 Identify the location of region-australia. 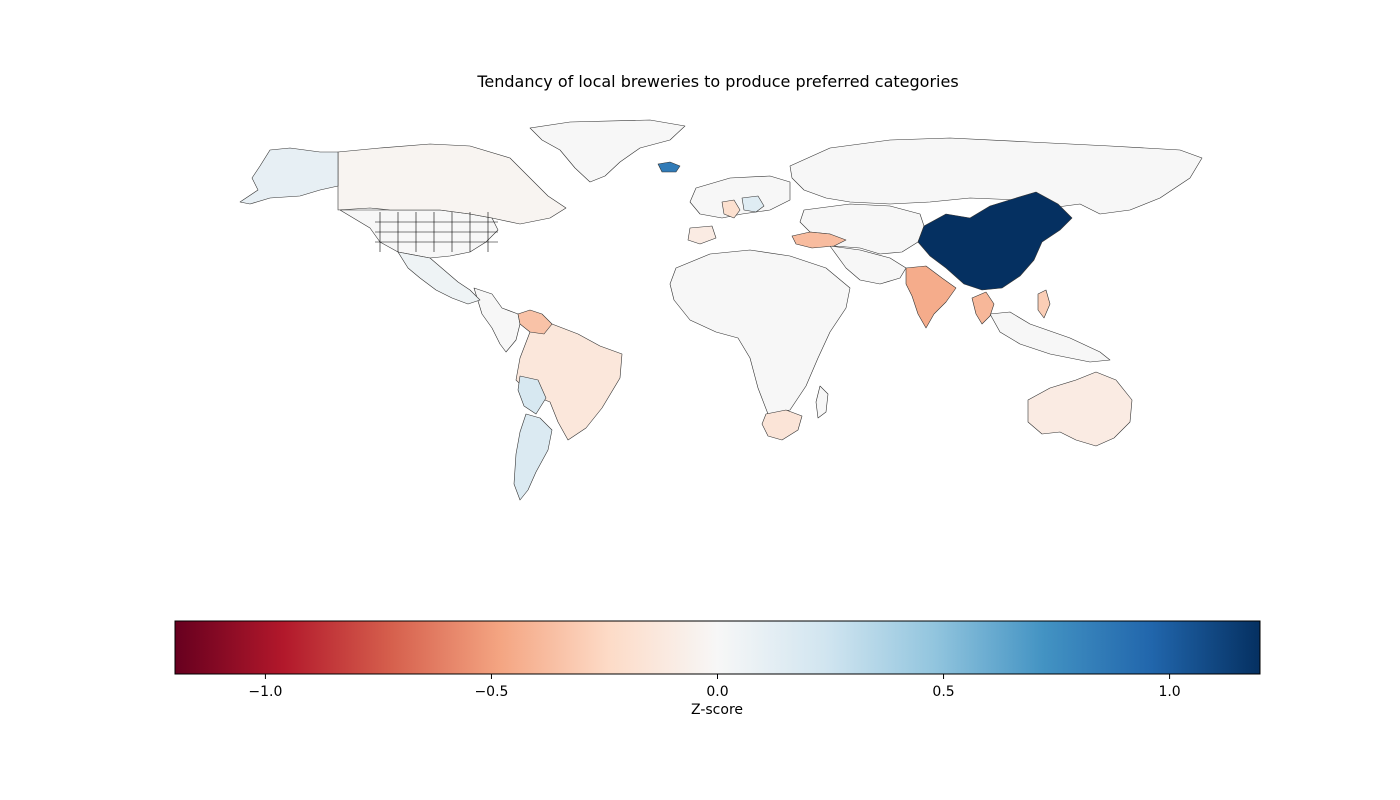
(1080, 409).